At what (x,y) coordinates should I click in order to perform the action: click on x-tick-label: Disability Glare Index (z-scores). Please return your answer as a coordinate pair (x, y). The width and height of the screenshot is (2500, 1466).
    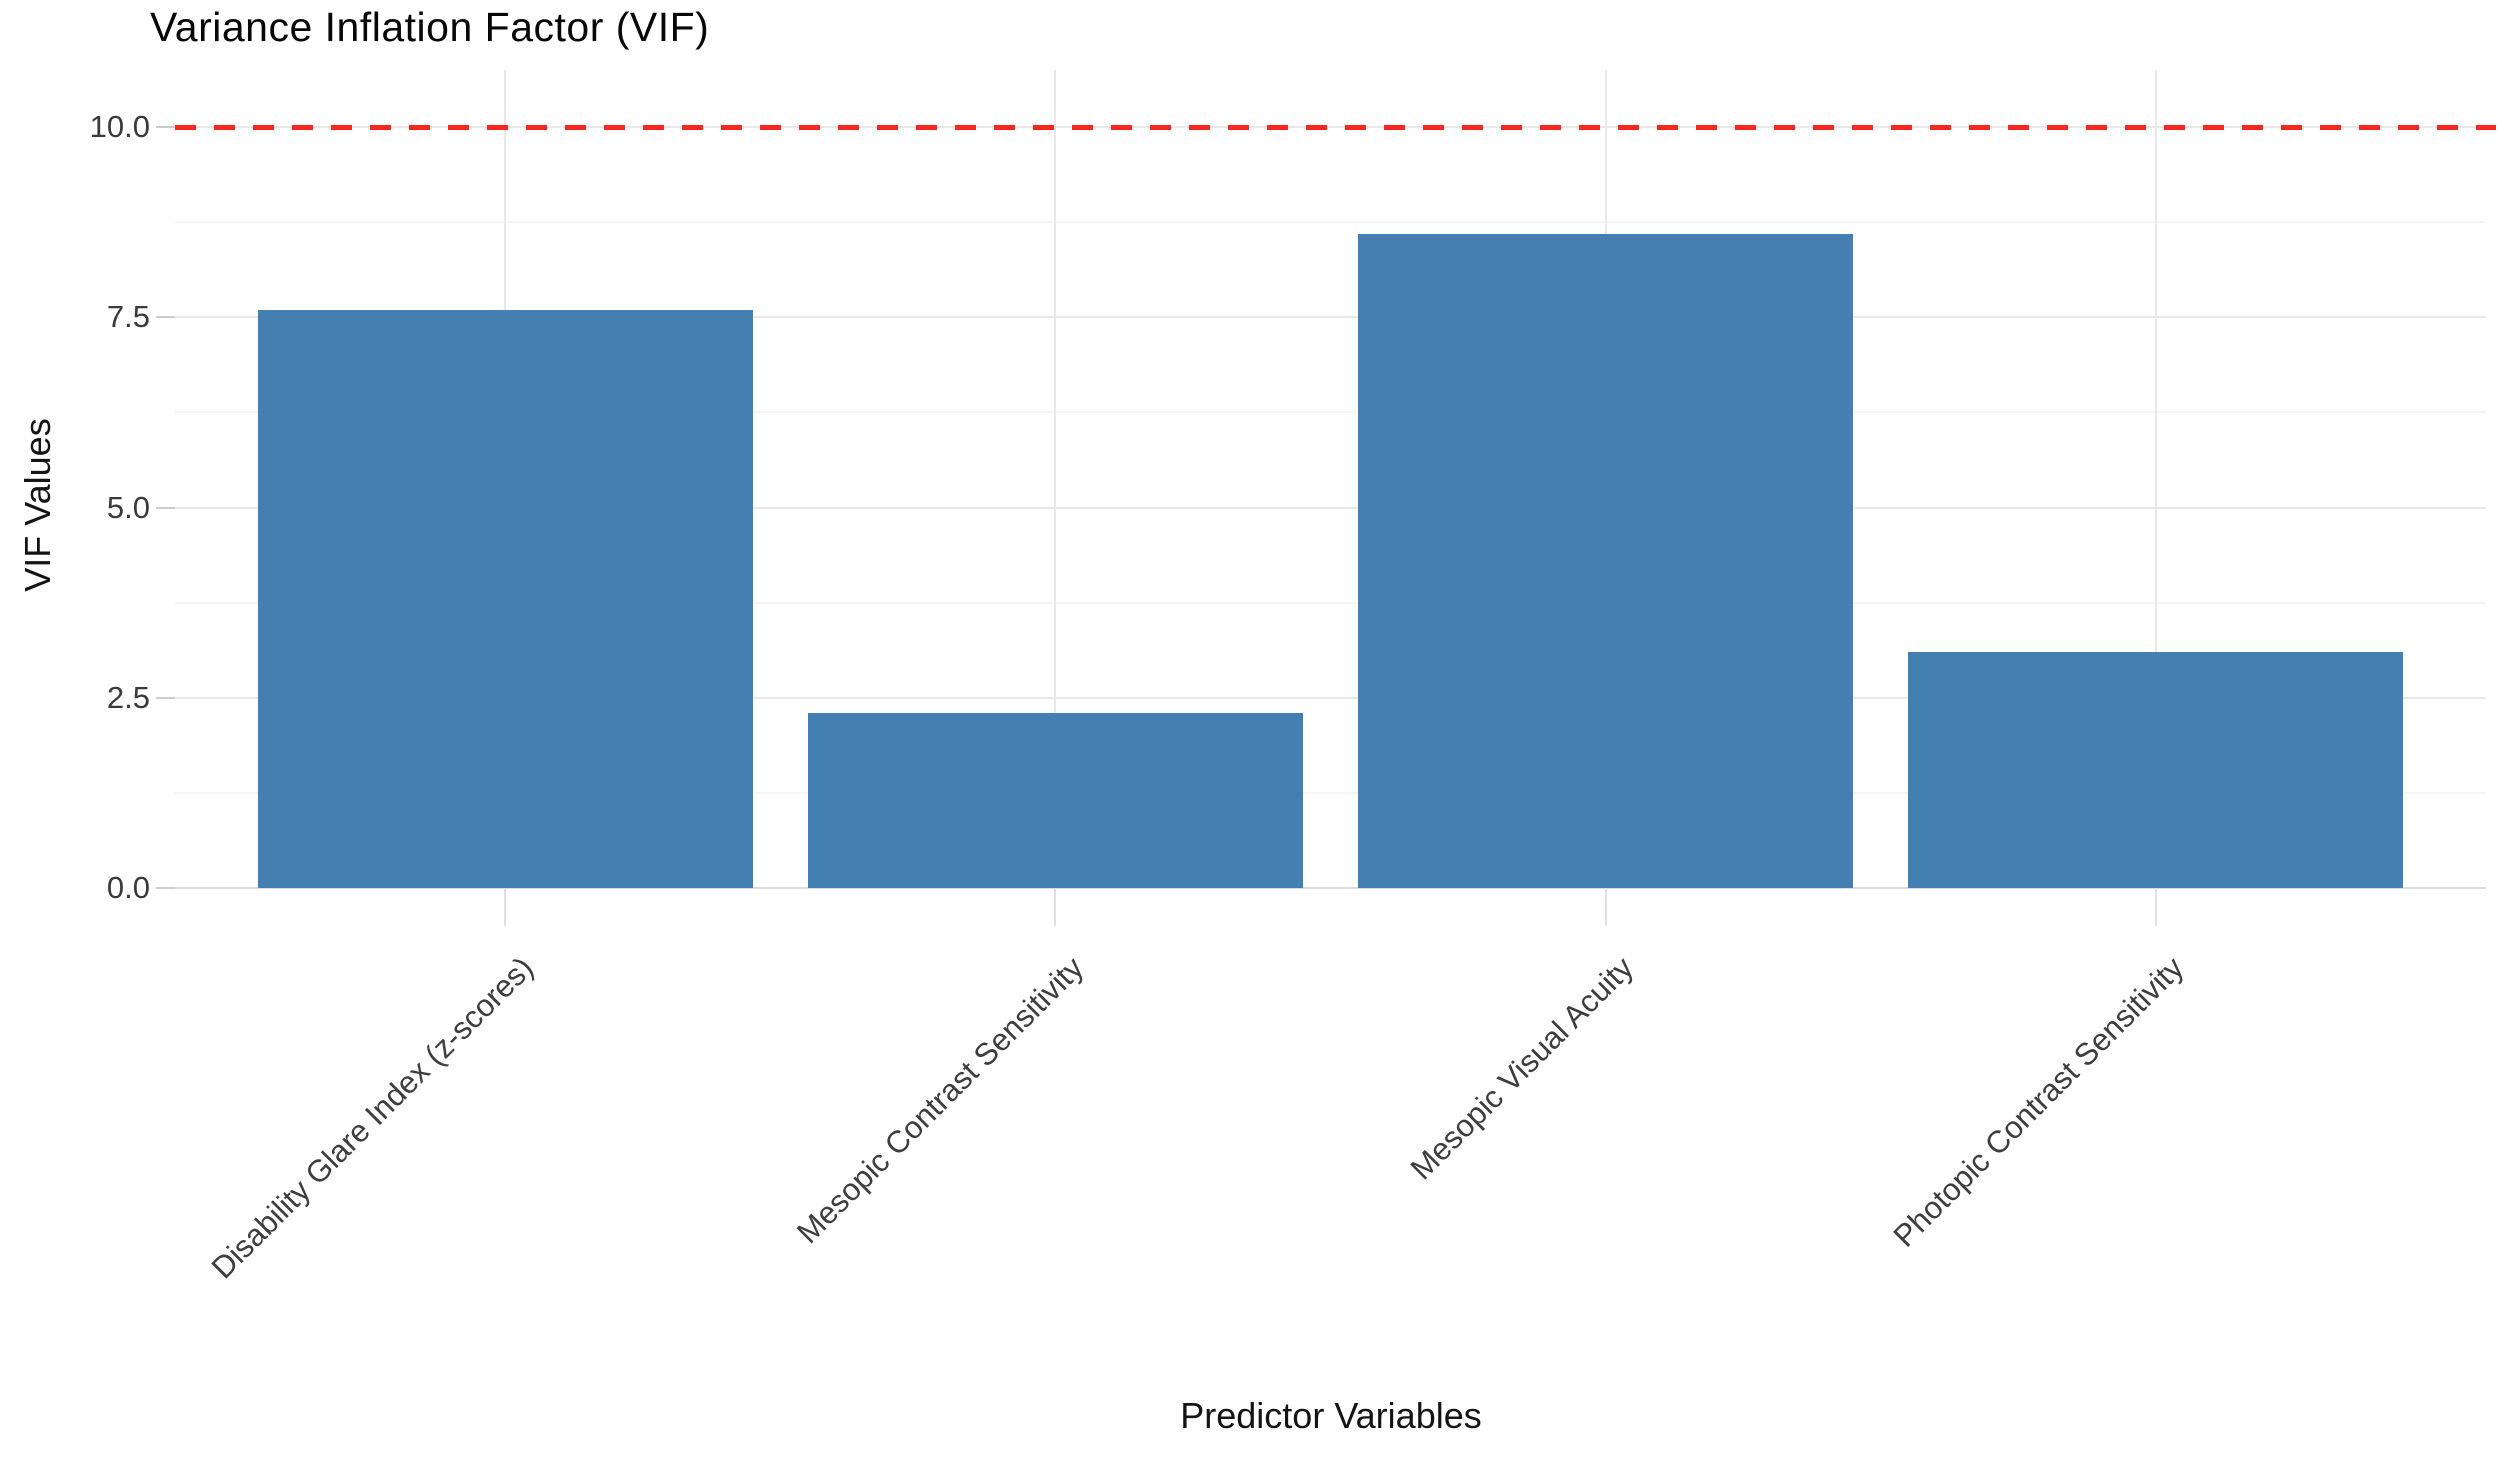
    Looking at the image, I should click on (372, 1118).